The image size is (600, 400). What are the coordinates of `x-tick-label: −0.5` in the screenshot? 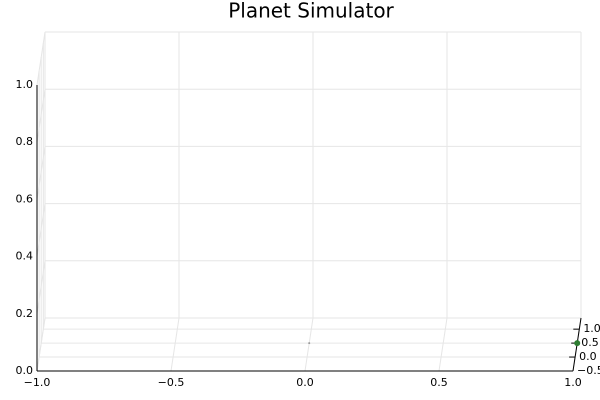 It's located at (171, 382).